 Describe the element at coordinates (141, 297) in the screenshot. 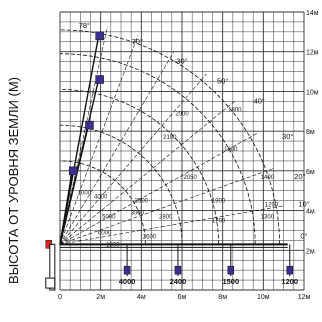

I see `x-tick-label: 4м` at that location.